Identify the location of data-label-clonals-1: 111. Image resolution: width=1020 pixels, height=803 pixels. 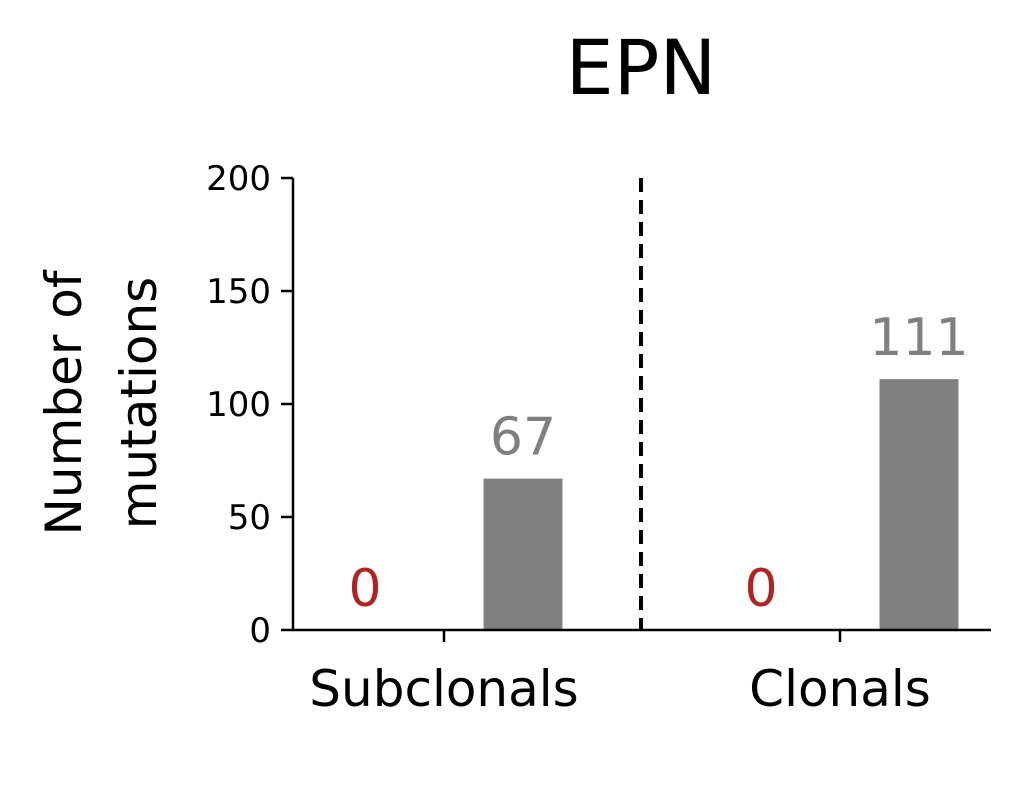
(918, 338).